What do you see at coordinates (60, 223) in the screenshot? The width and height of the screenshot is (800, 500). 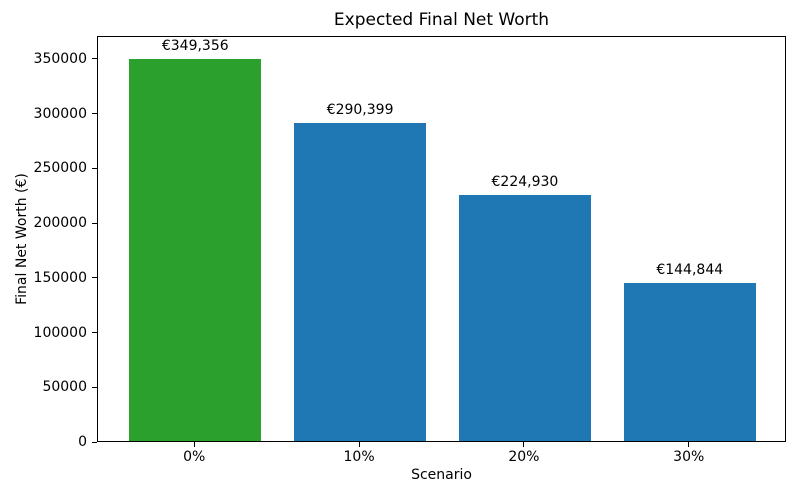 I see `y-tick-label: 200000` at bounding box center [60, 223].